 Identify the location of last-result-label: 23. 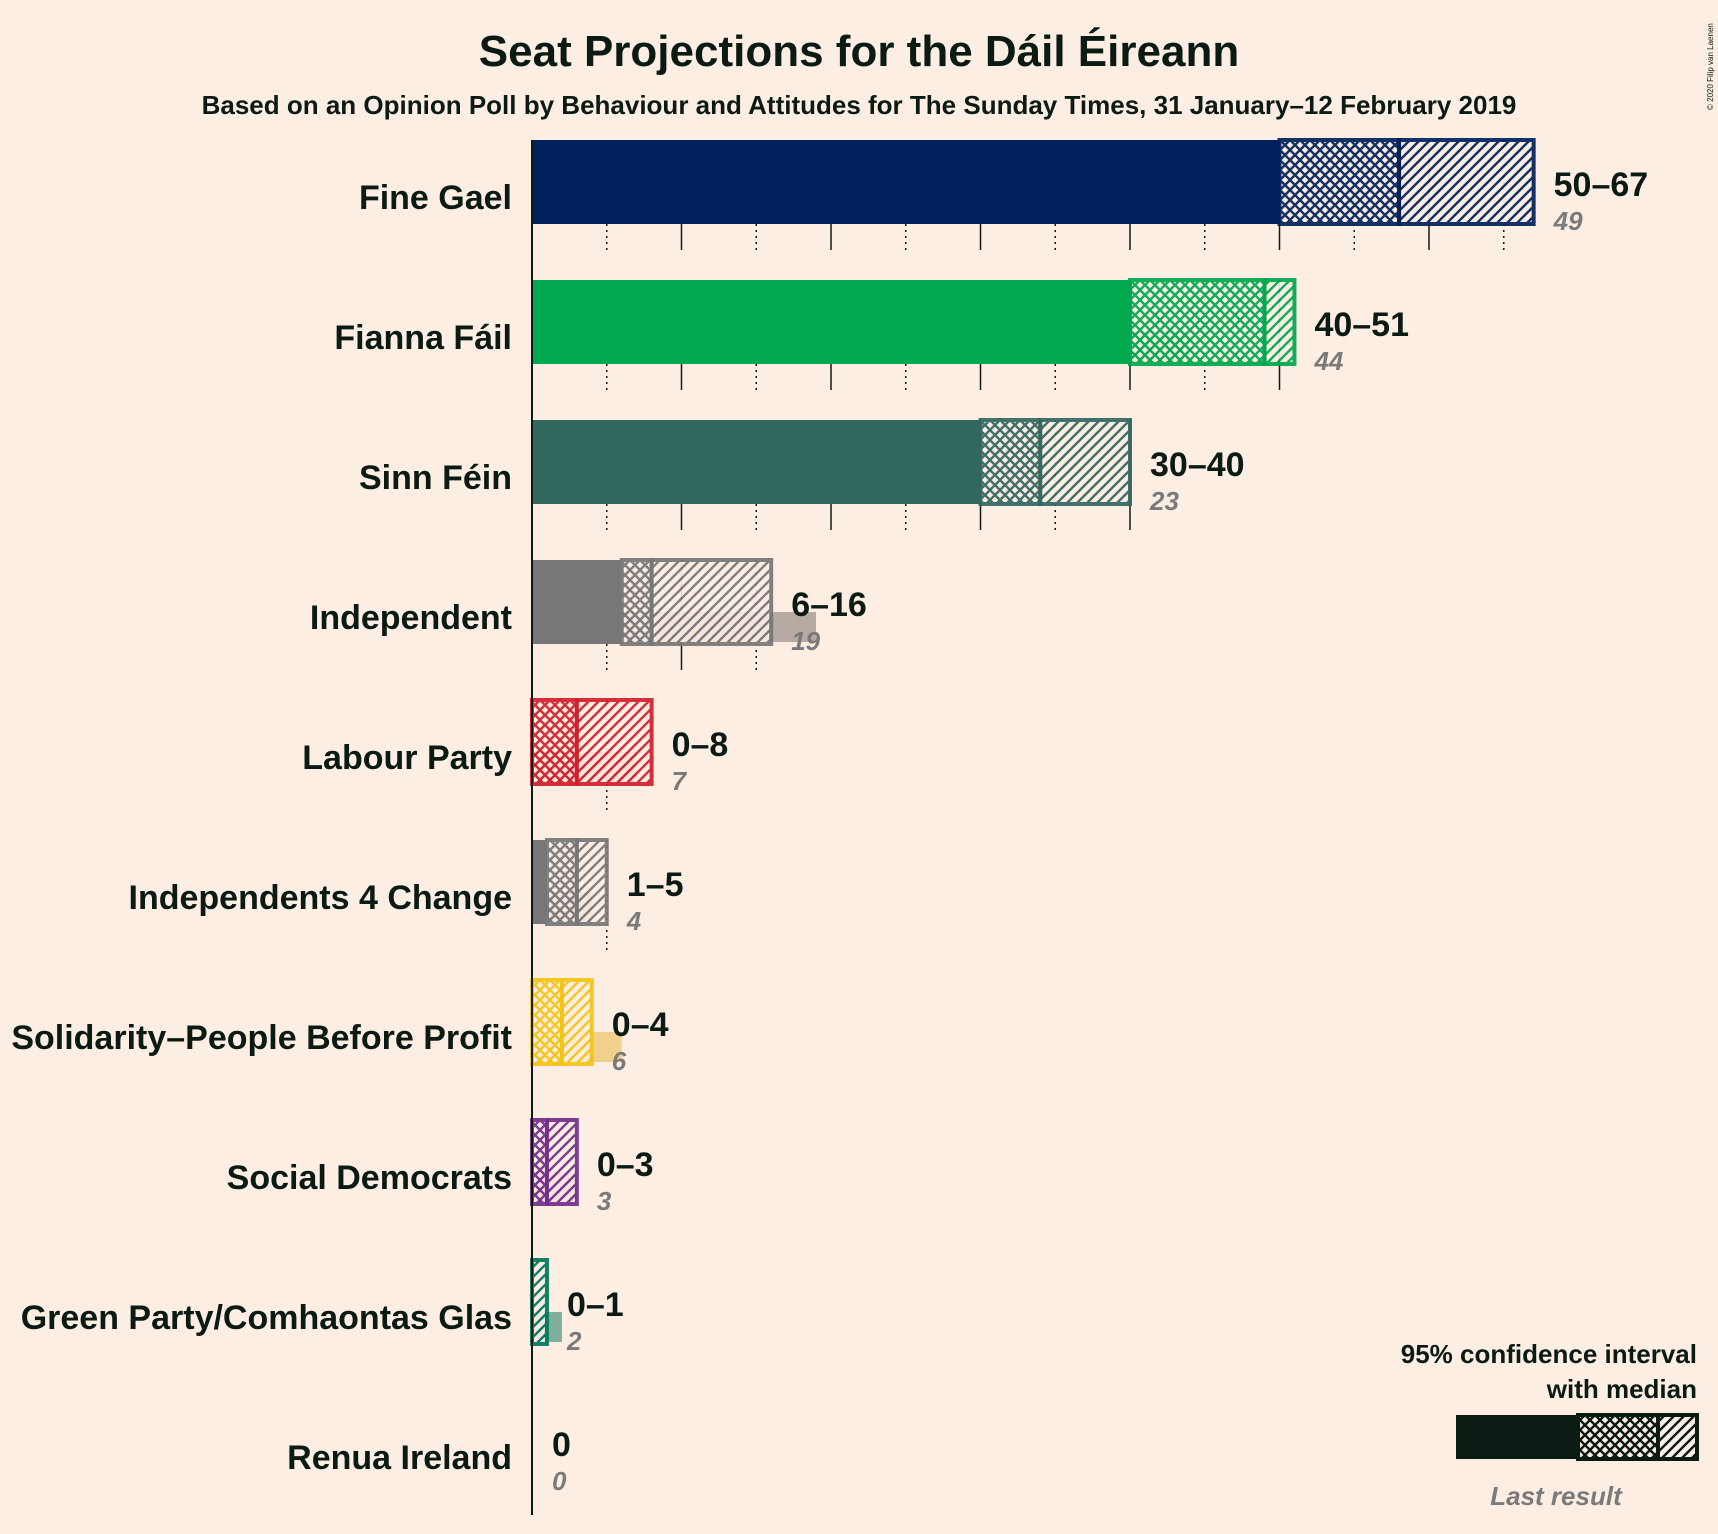
(1164, 501).